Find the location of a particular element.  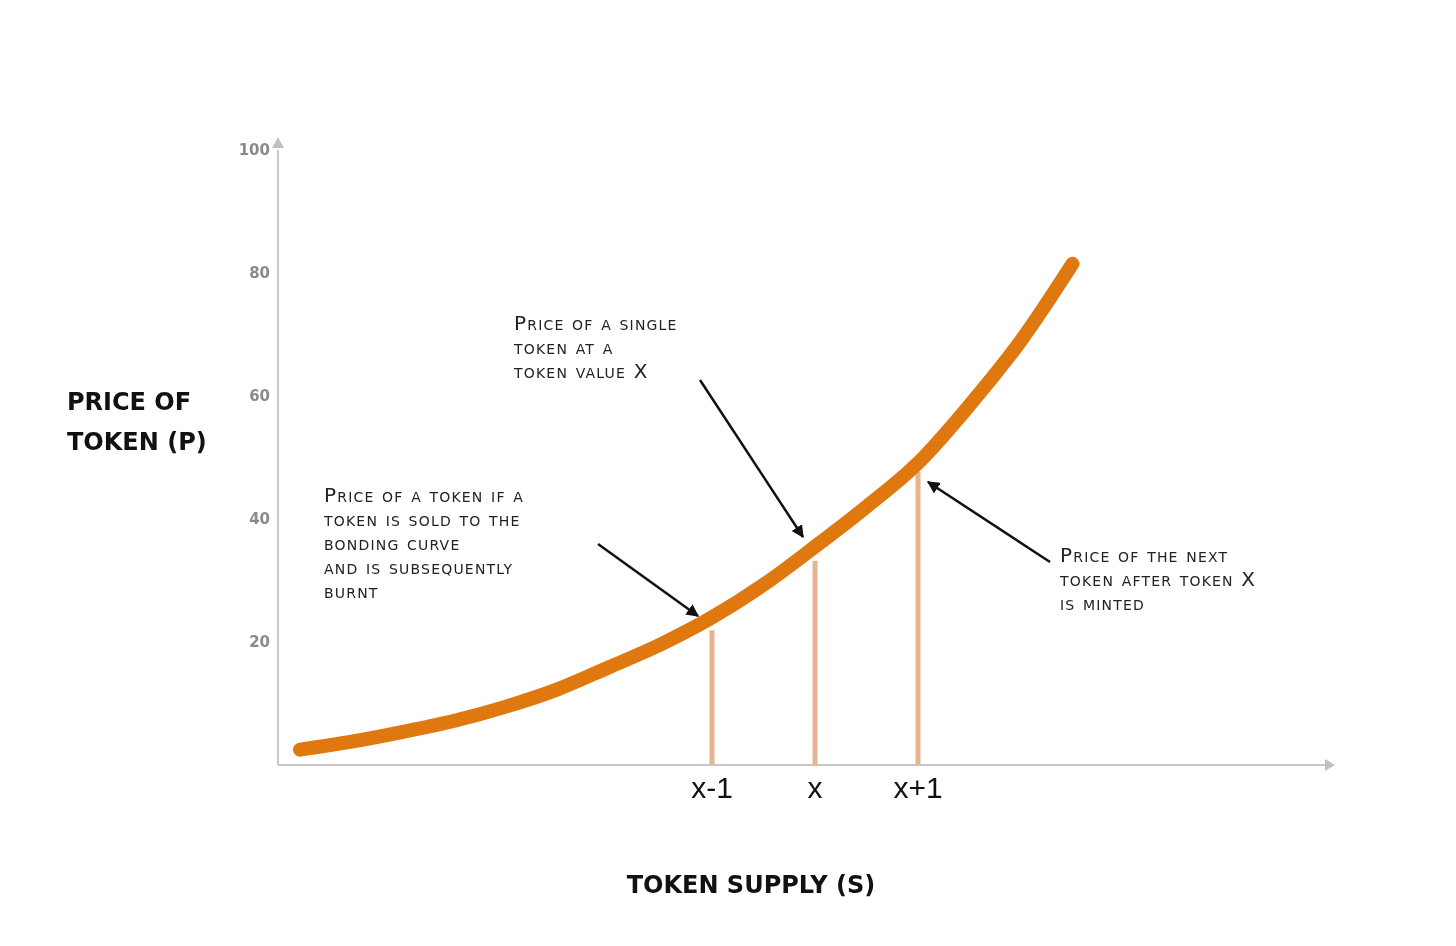

annotation: Price of the next token after token X is minted is located at coordinates (1158, 579).